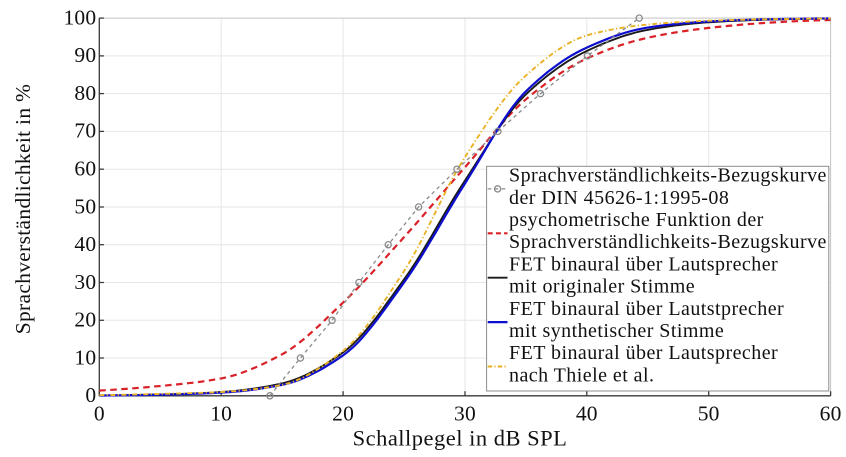  Describe the element at coordinates (23, 209) in the screenshot. I see `svg-text: Sprachverständlichkeit in %` at that location.